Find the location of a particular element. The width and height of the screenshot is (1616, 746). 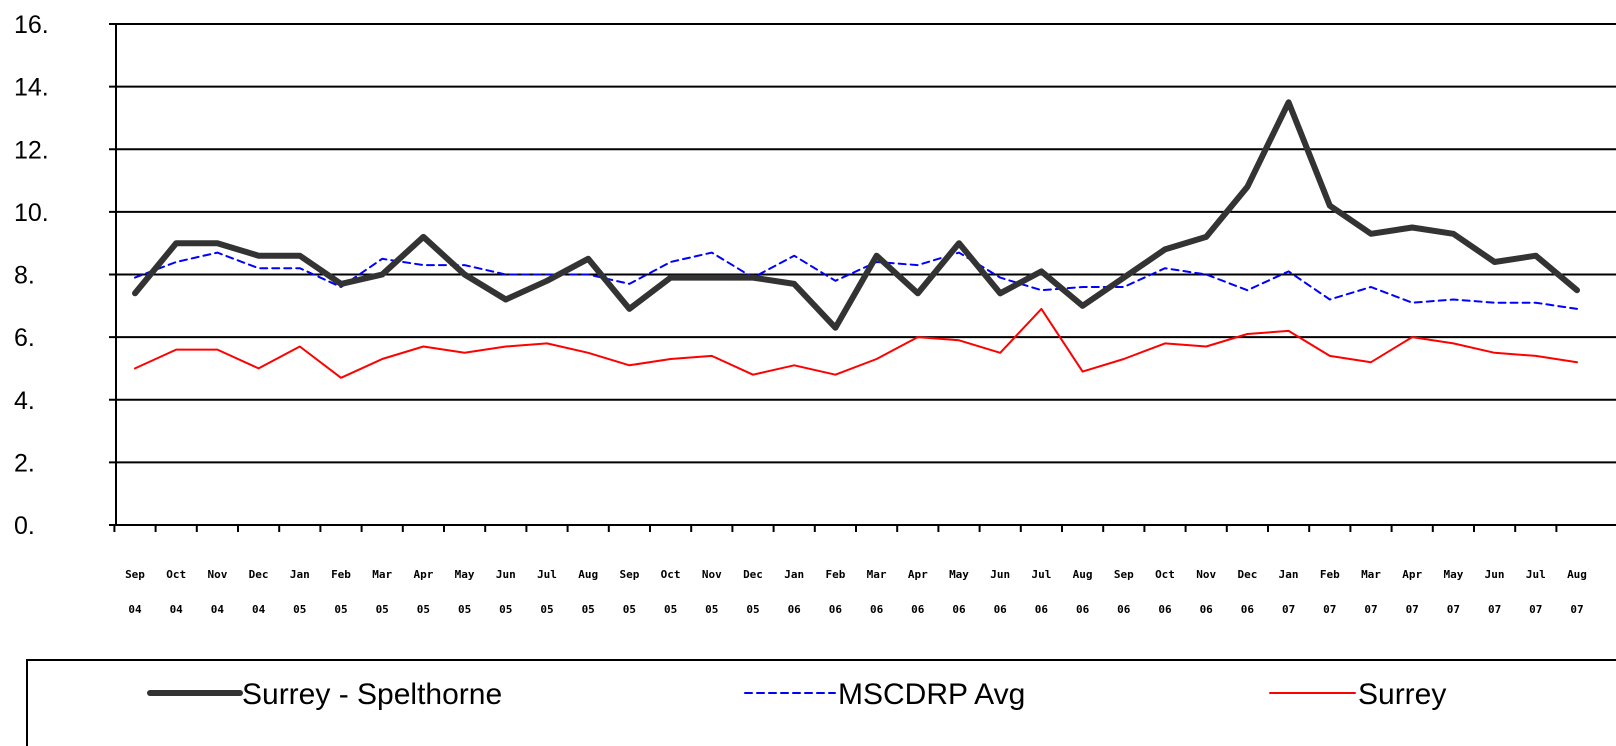

legend-box is located at coordinates (821, 702).